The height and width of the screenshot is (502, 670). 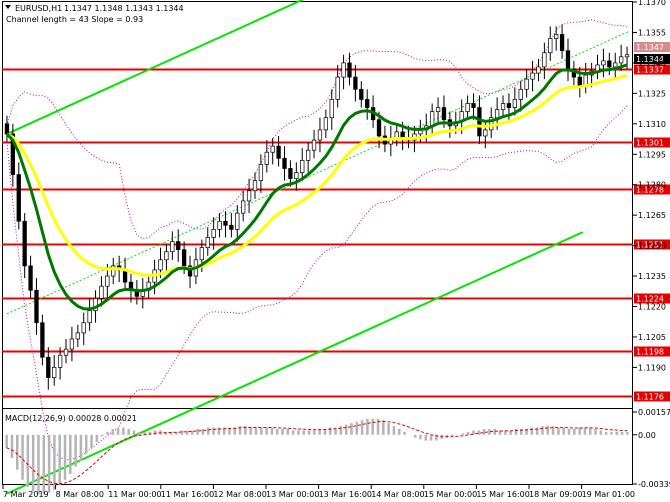 What do you see at coordinates (652, 367) in the screenshot?
I see `price-axis-label: 1.1190` at bounding box center [652, 367].